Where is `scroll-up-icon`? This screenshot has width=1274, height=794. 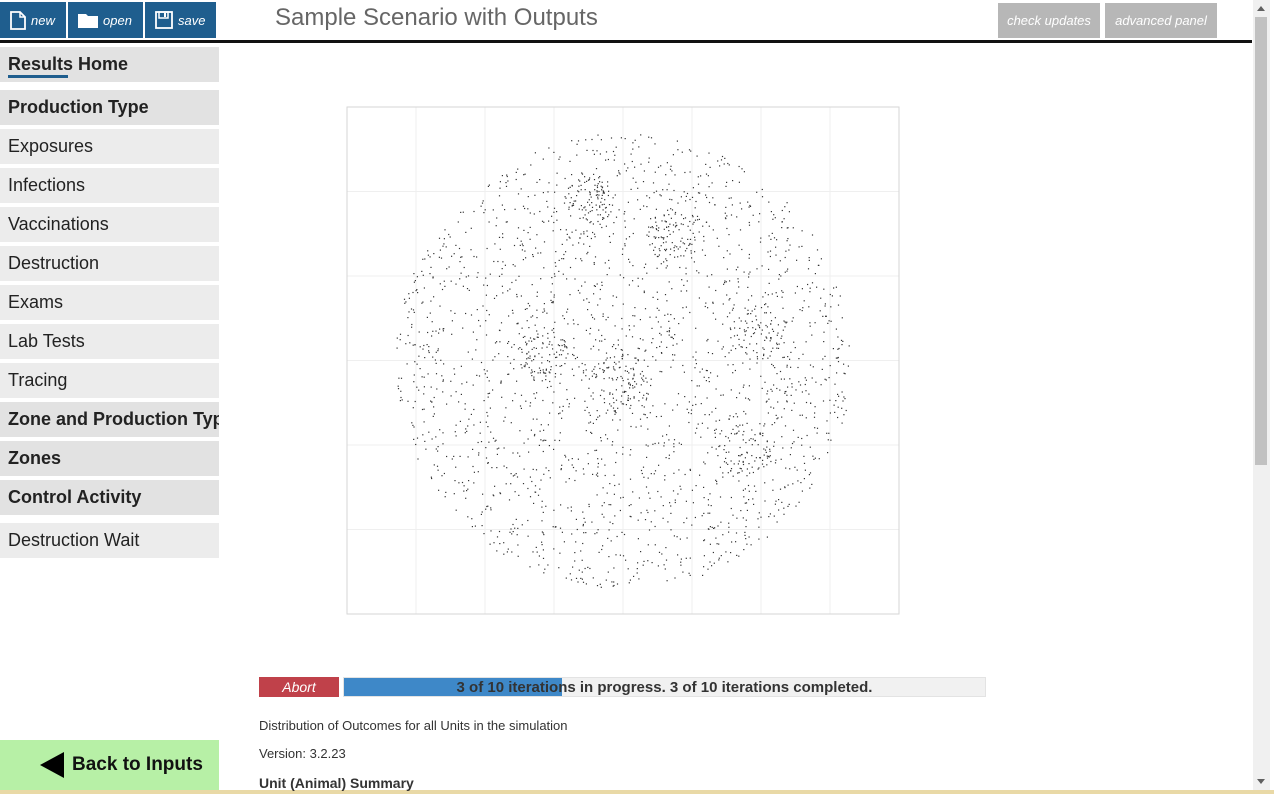
scroll-up-icon is located at coordinates (1261, 8).